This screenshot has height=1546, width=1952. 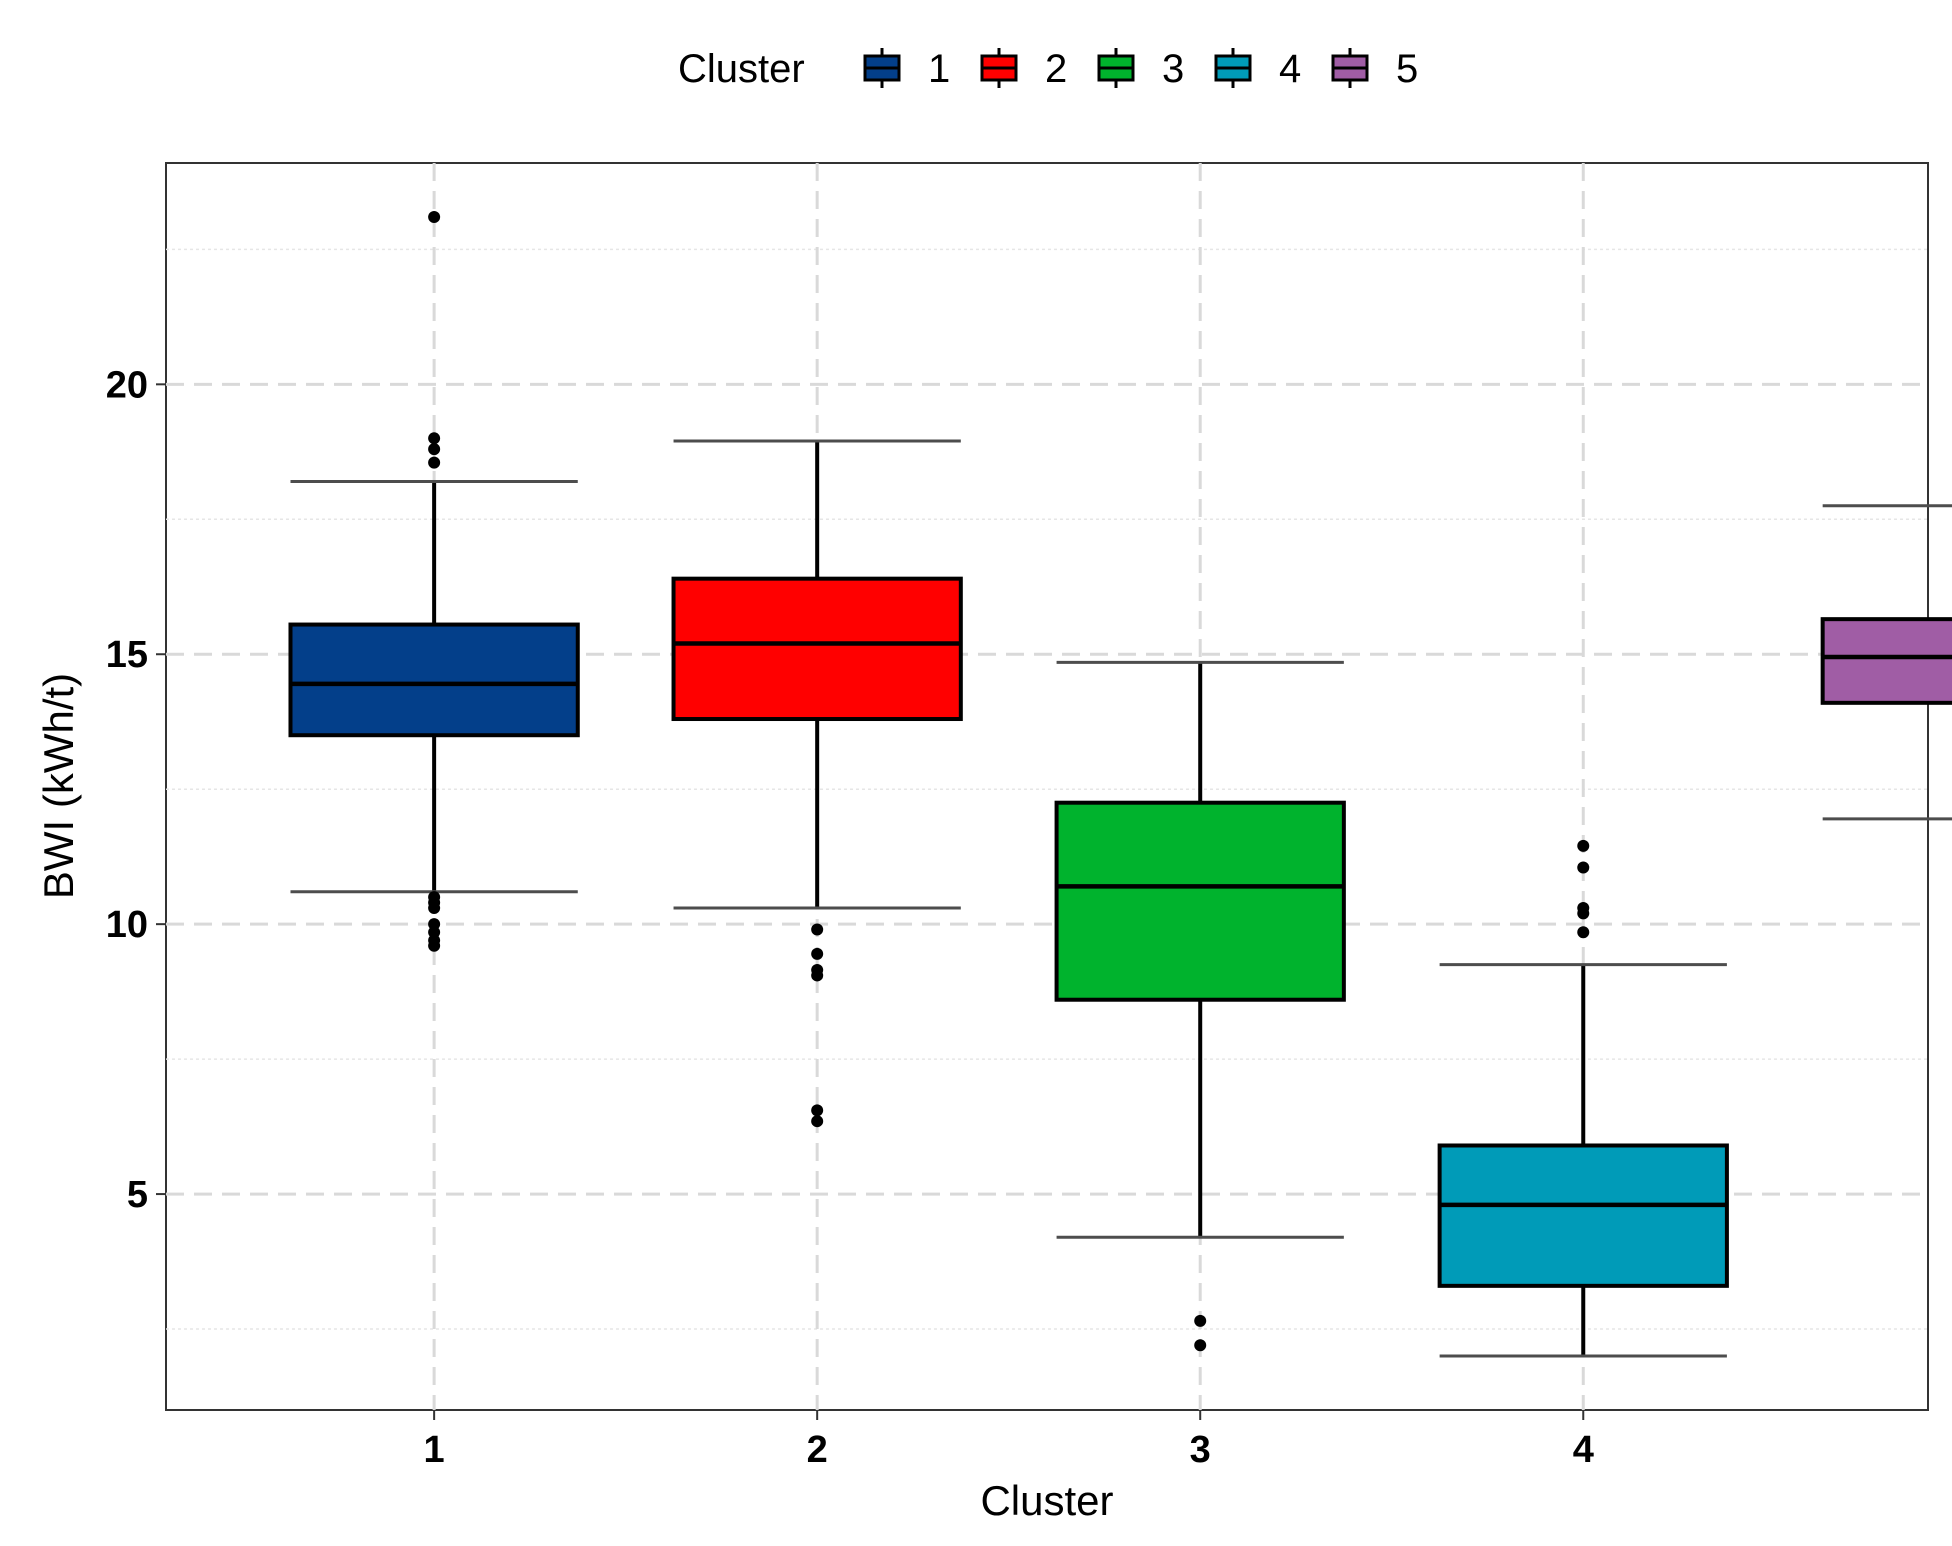 What do you see at coordinates (906, 69) in the screenshot?
I see `legend-key-1: 1` at bounding box center [906, 69].